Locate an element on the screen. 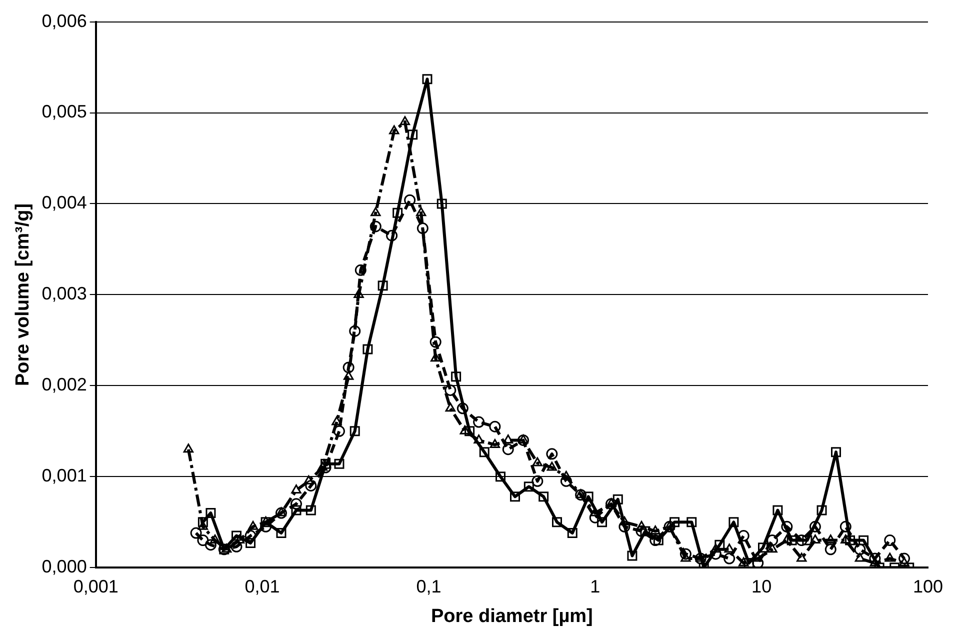 This screenshot has height=644, width=959. y-tick-label: 0,002 is located at coordinates (64, 384).